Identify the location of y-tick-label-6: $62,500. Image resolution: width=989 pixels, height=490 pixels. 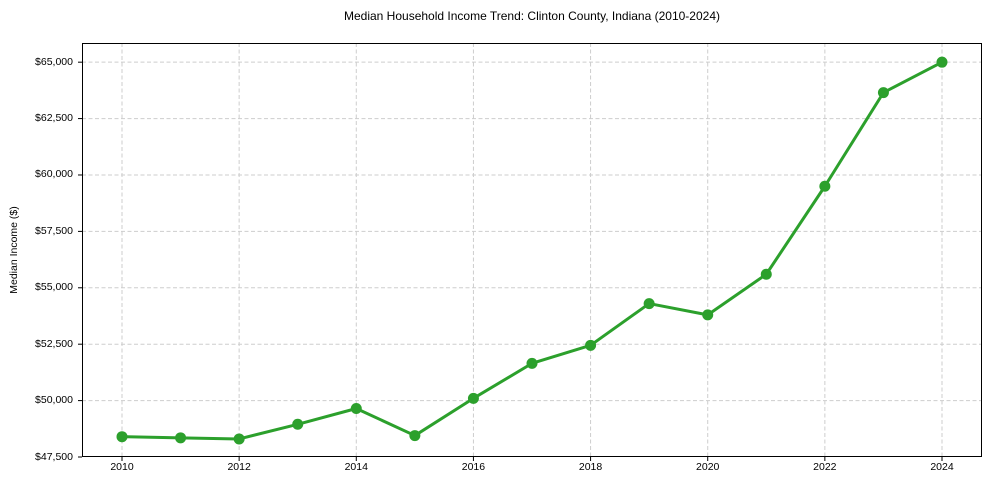
(54, 118).